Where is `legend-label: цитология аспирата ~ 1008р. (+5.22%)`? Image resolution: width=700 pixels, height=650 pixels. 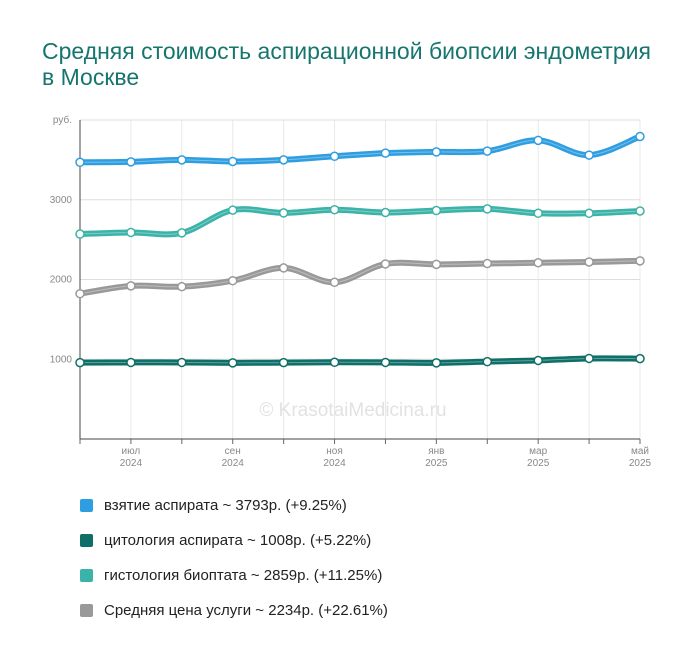 legend-label: цитология аспирата ~ 1008р. (+5.22%) is located at coordinates (238, 540).